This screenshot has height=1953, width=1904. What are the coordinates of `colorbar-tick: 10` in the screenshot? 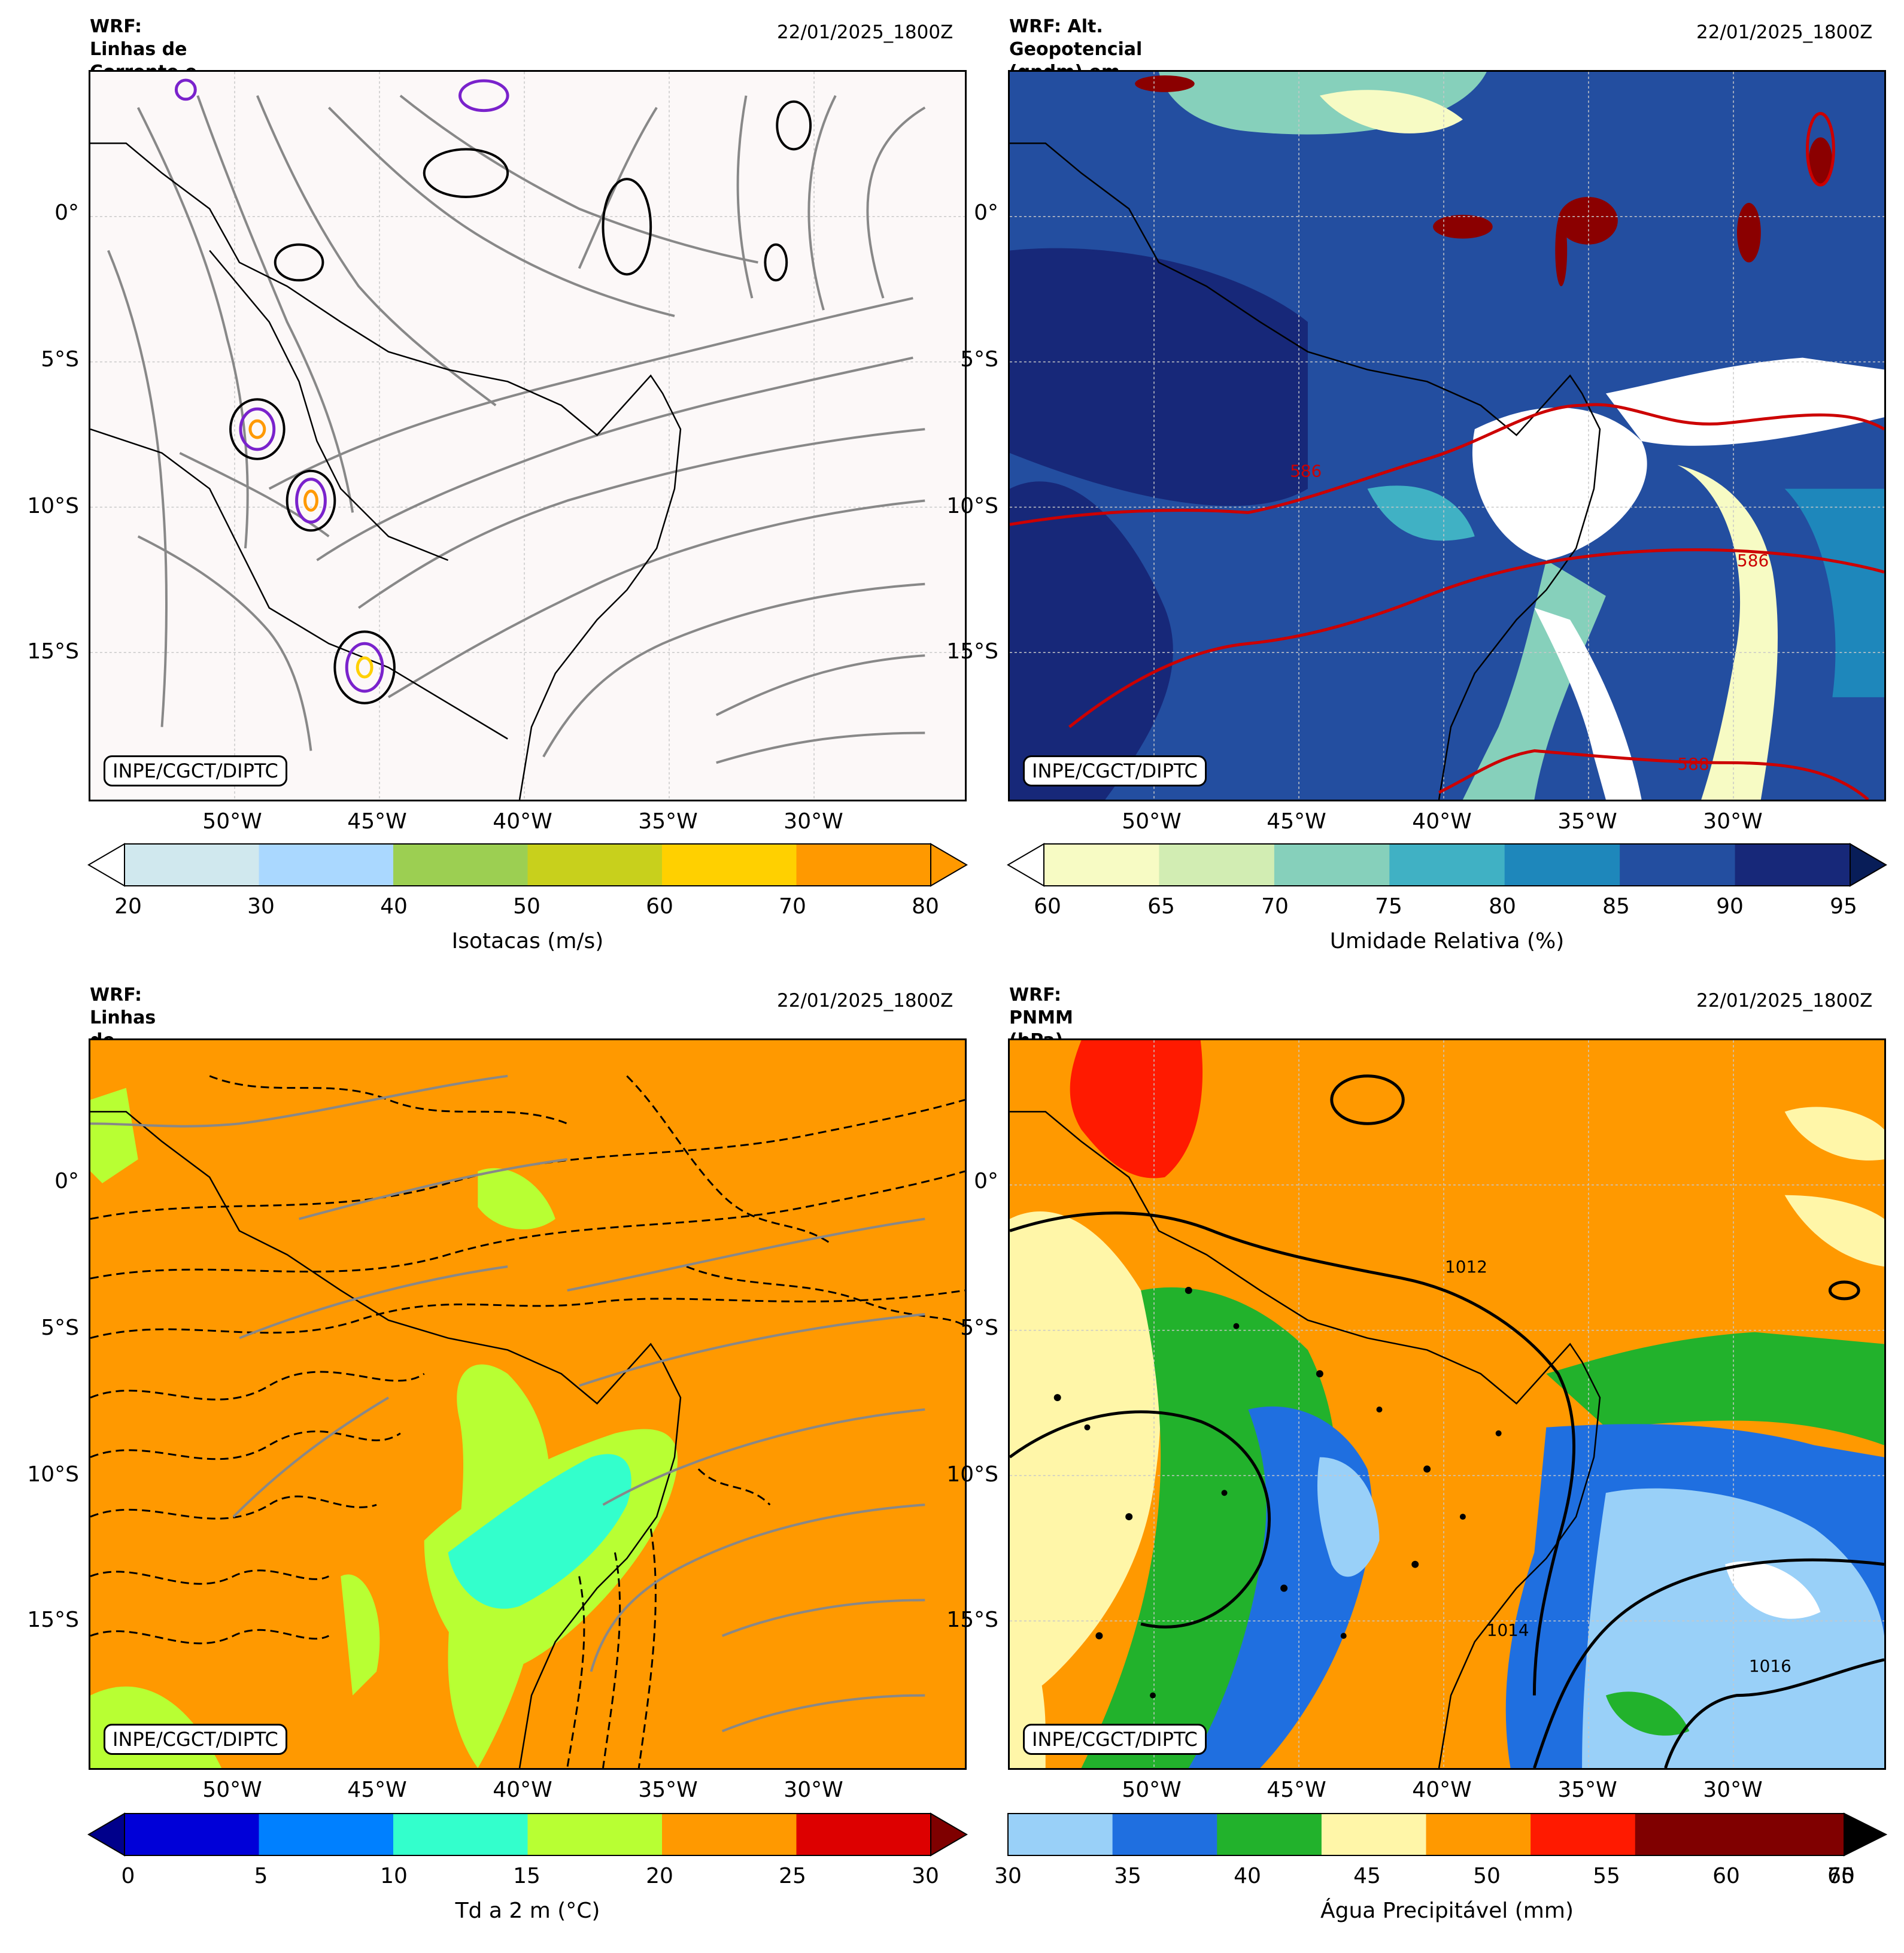 It's located at (394, 1876).